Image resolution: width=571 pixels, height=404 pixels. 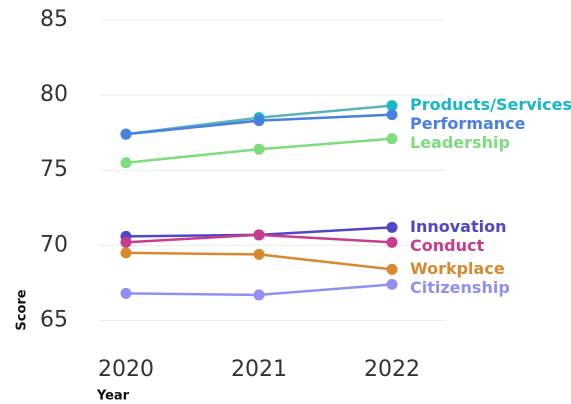 What do you see at coordinates (54, 94) in the screenshot?
I see `y-tick-label: 80` at bounding box center [54, 94].